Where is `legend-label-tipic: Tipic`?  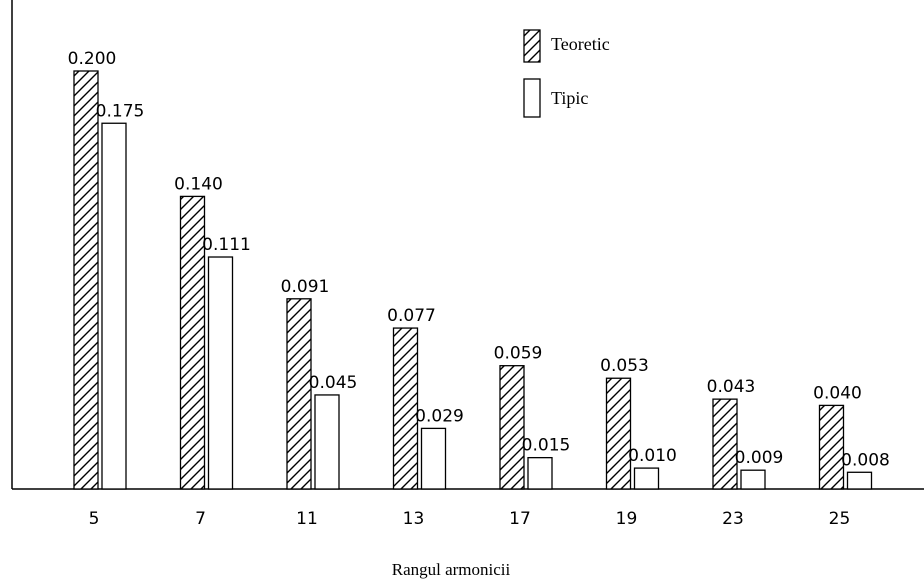
legend-label-tipic: Tipic is located at coordinates (569, 98).